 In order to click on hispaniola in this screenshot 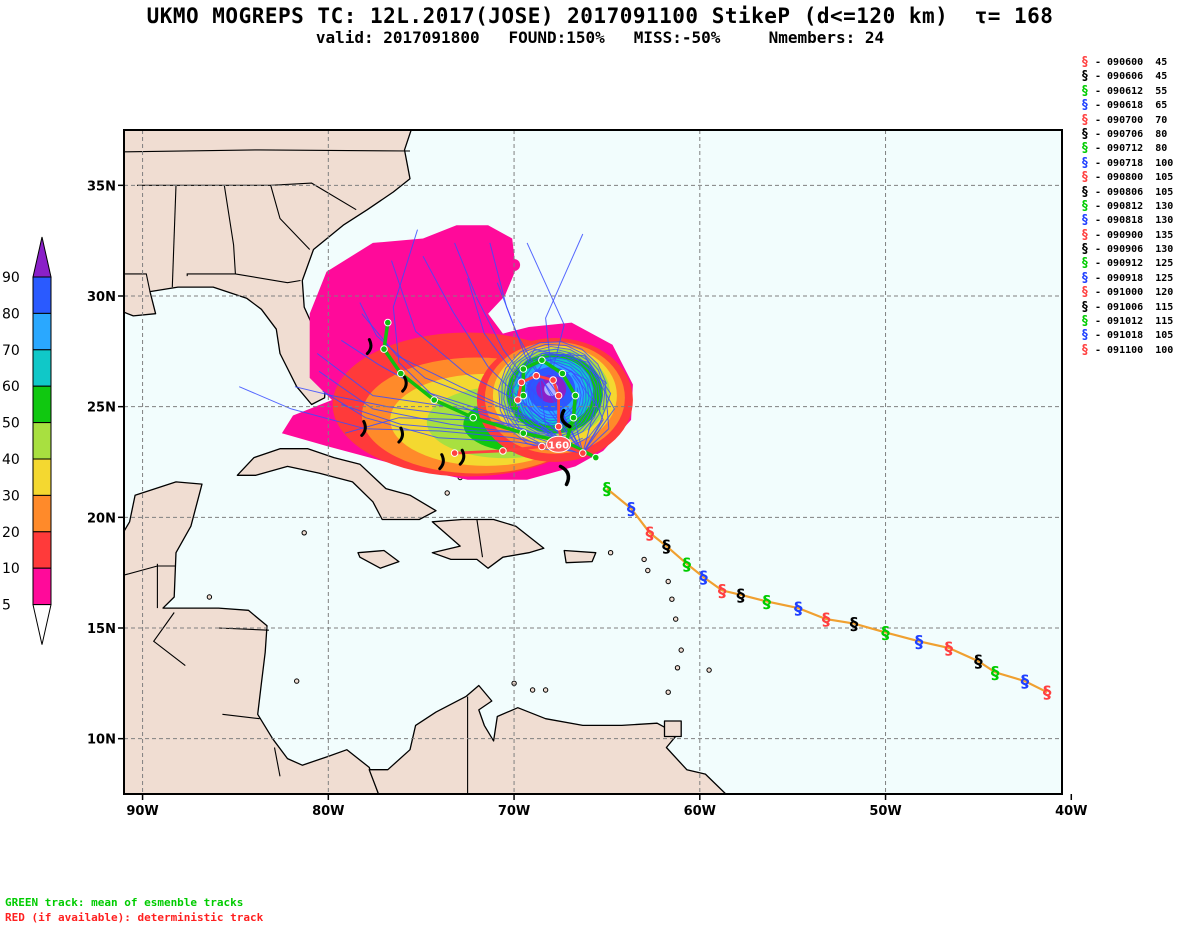, I will do `click(488, 543)`.